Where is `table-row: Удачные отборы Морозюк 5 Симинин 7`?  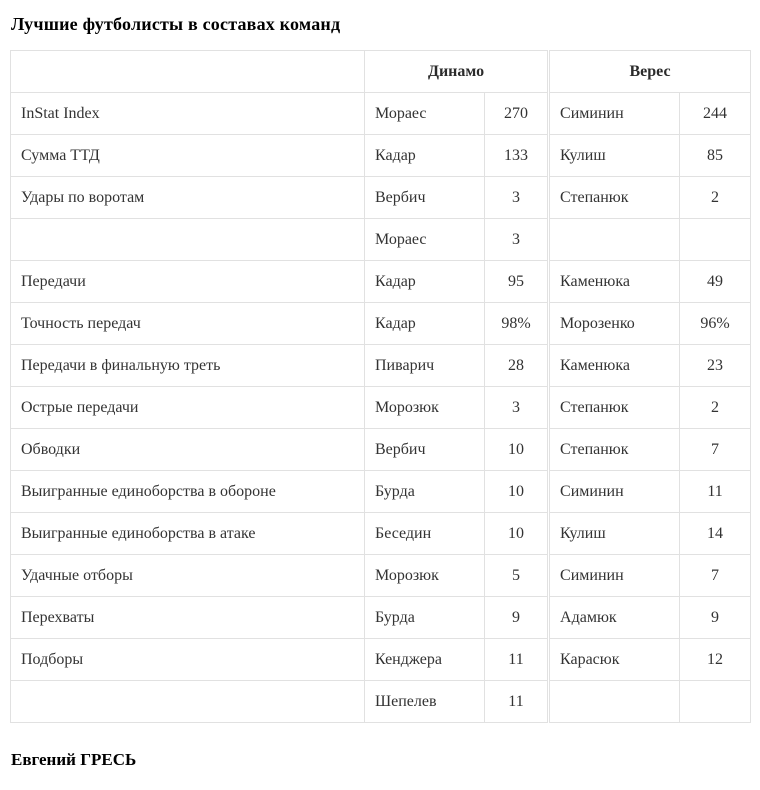
table-row: Удачные отборы Морозюк 5 Симинин 7 is located at coordinates (381, 575).